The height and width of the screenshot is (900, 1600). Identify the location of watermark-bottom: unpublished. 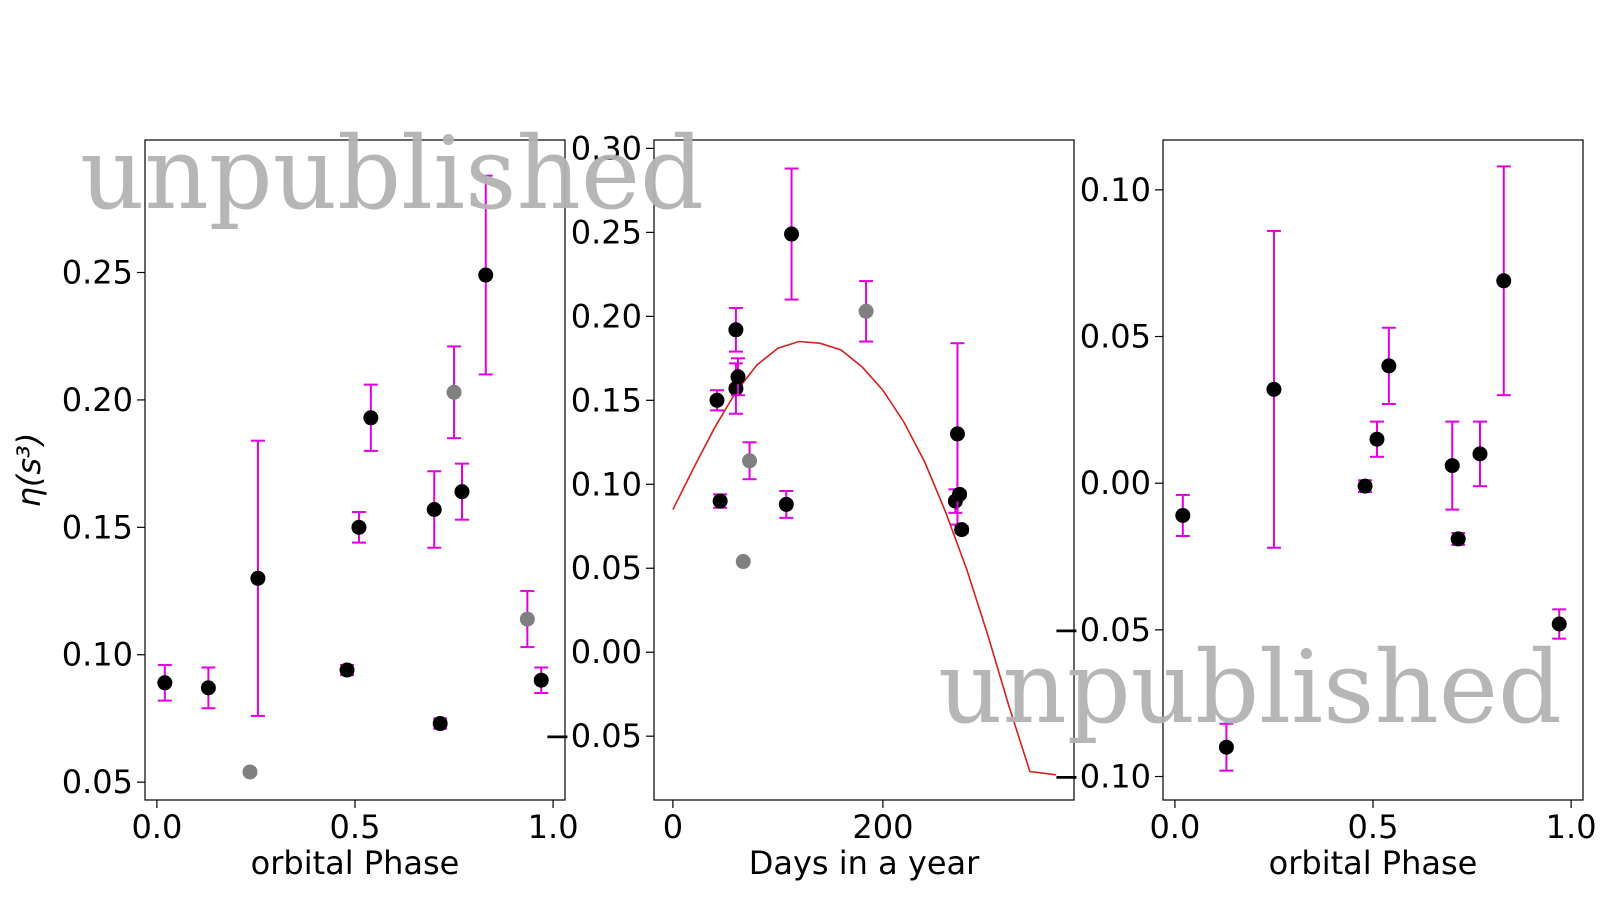
(1250, 687).